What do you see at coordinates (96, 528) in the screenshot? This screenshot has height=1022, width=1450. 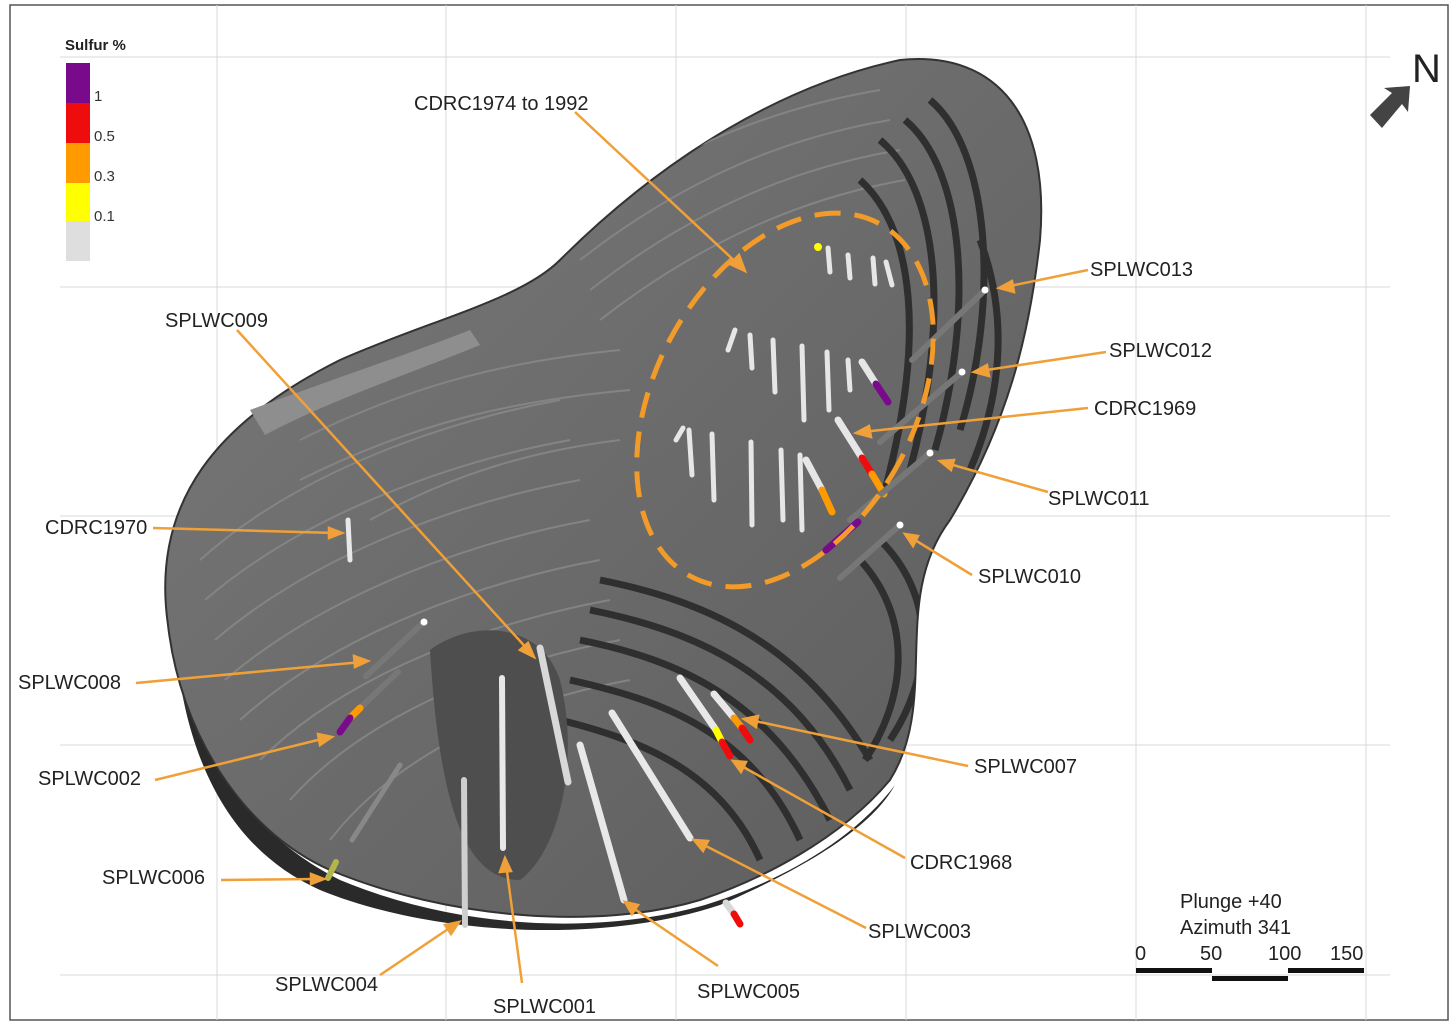 I see `label-cdrc1970: CDRC1970` at bounding box center [96, 528].